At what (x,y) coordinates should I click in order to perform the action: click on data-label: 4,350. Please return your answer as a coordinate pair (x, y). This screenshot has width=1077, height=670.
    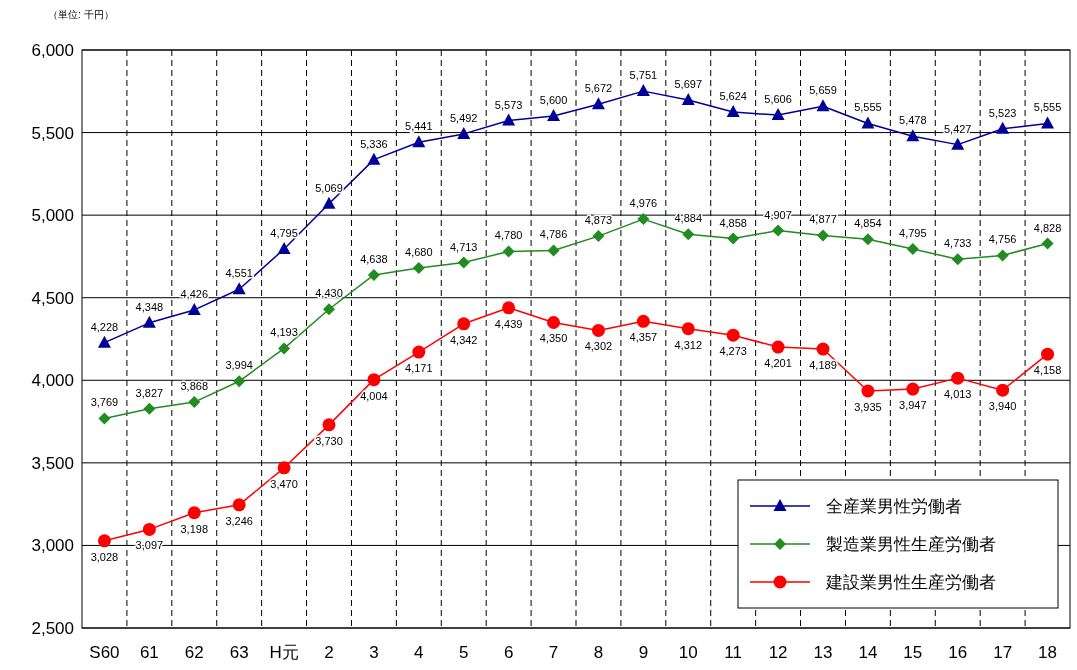
    Looking at the image, I should click on (553, 338).